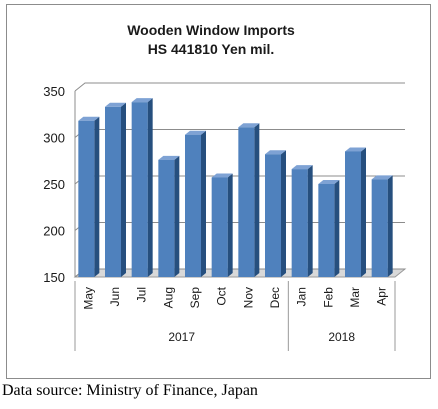 This screenshot has height=409, width=438. Describe the element at coordinates (234, 297) in the screenshot. I see `x-axis-categories: May Jun Jul Aug Sep Oct Nov Dec Jan Feb Mar Apr` at that location.